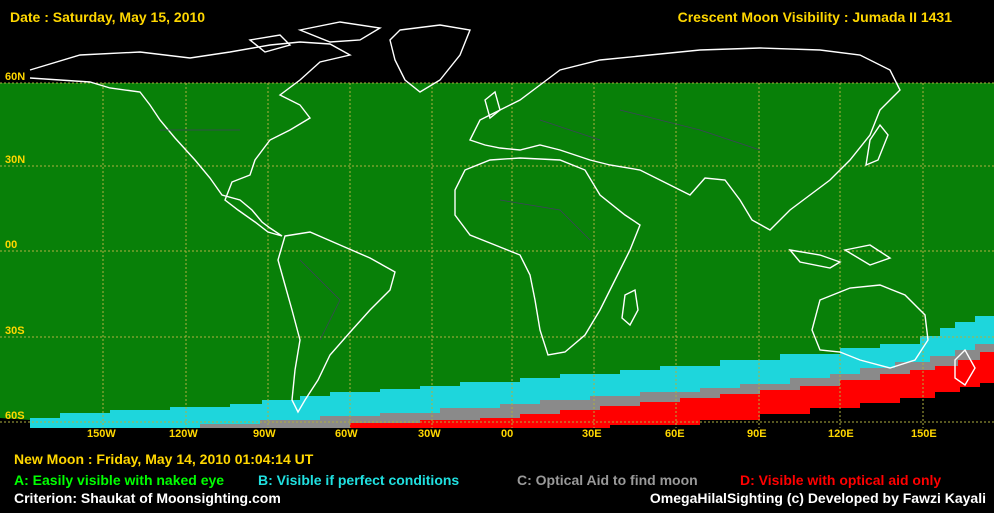 The image size is (994, 513). Describe the element at coordinates (15, 416) in the screenshot. I see `lat-label-60s: 60S` at that location.